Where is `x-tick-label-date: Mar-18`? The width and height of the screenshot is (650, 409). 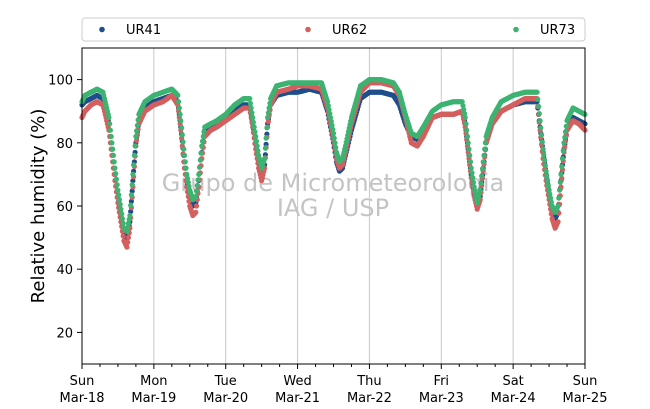 x-tick-label-date: Mar-18 is located at coordinates (82, 398).